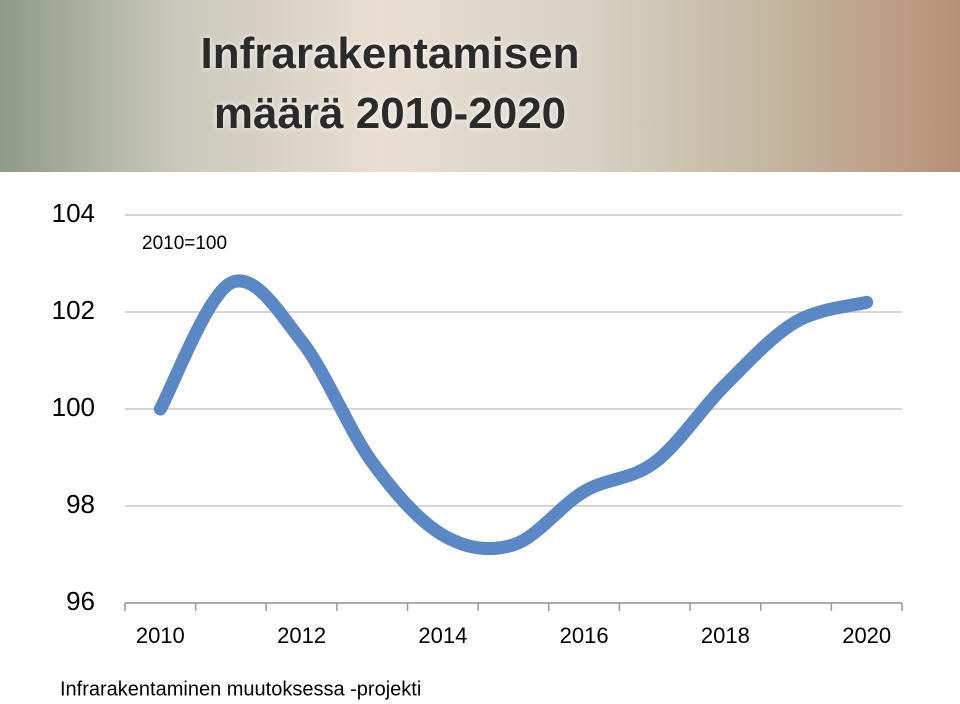 The width and height of the screenshot is (960, 704). What do you see at coordinates (73, 310) in the screenshot?
I see `y-tick-label: 102` at bounding box center [73, 310].